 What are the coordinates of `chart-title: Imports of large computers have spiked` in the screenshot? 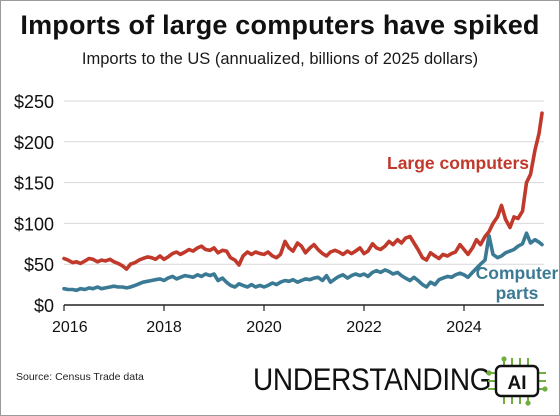 It's located at (280, 25).